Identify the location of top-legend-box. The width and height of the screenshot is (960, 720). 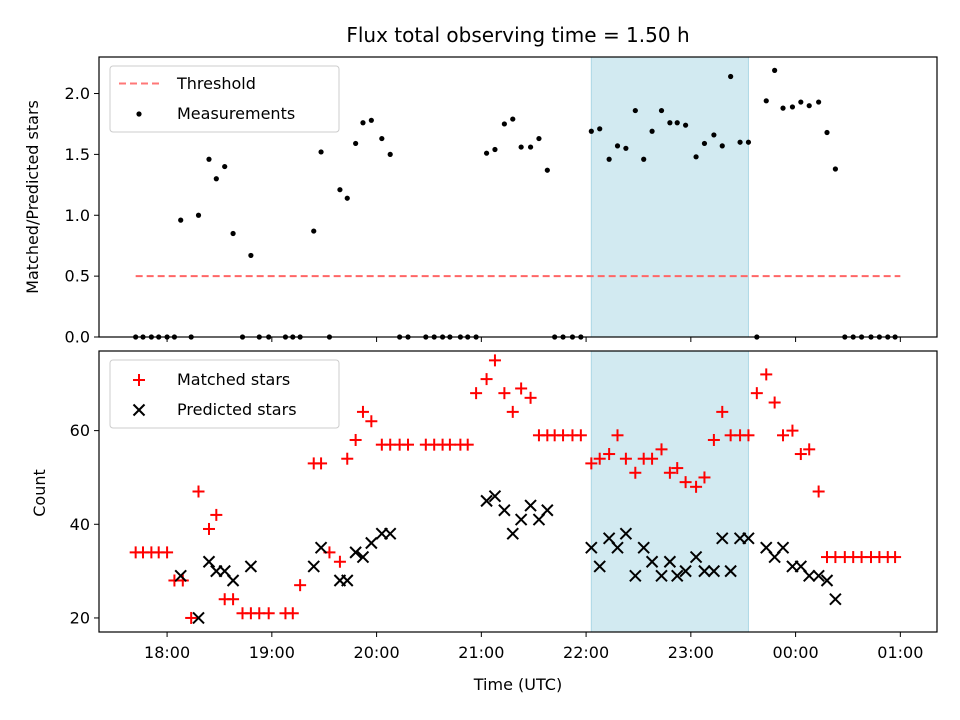
(224, 99).